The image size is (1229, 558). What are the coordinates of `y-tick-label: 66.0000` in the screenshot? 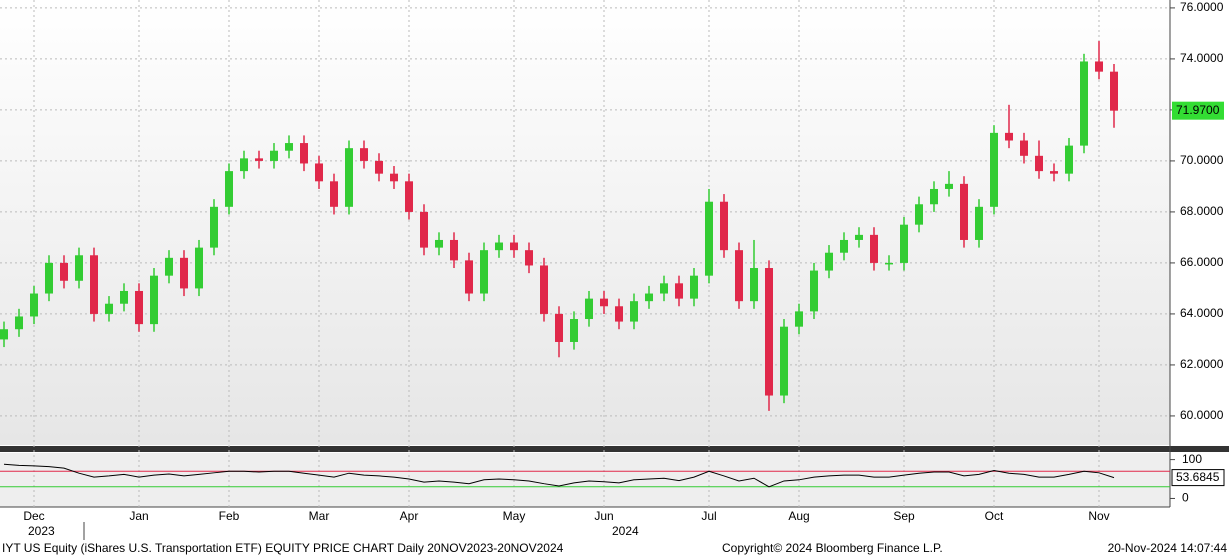 It's located at (1202, 262).